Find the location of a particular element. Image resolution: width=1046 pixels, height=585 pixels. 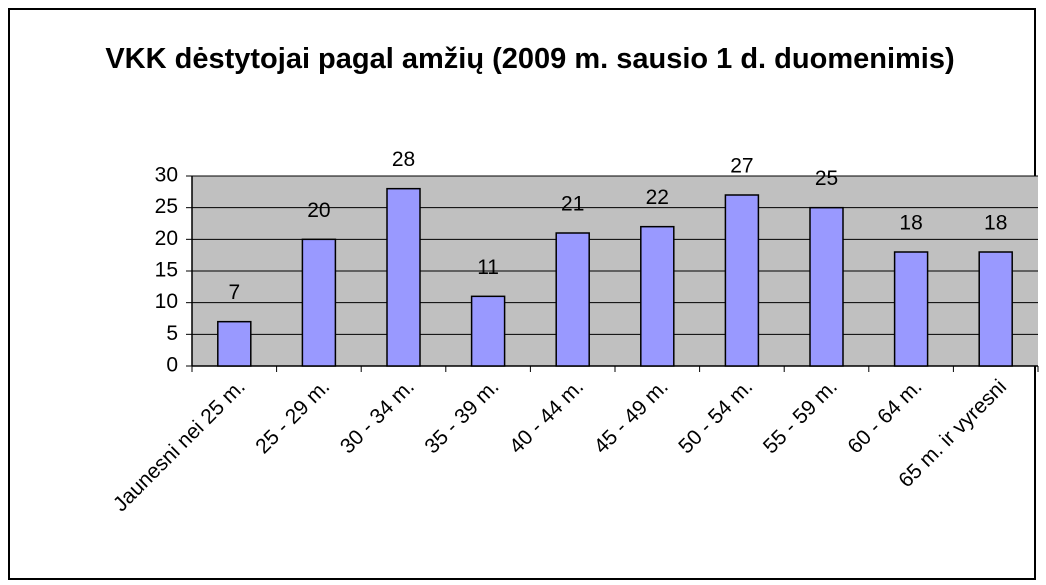

data-label: 21 is located at coordinates (572, 204).